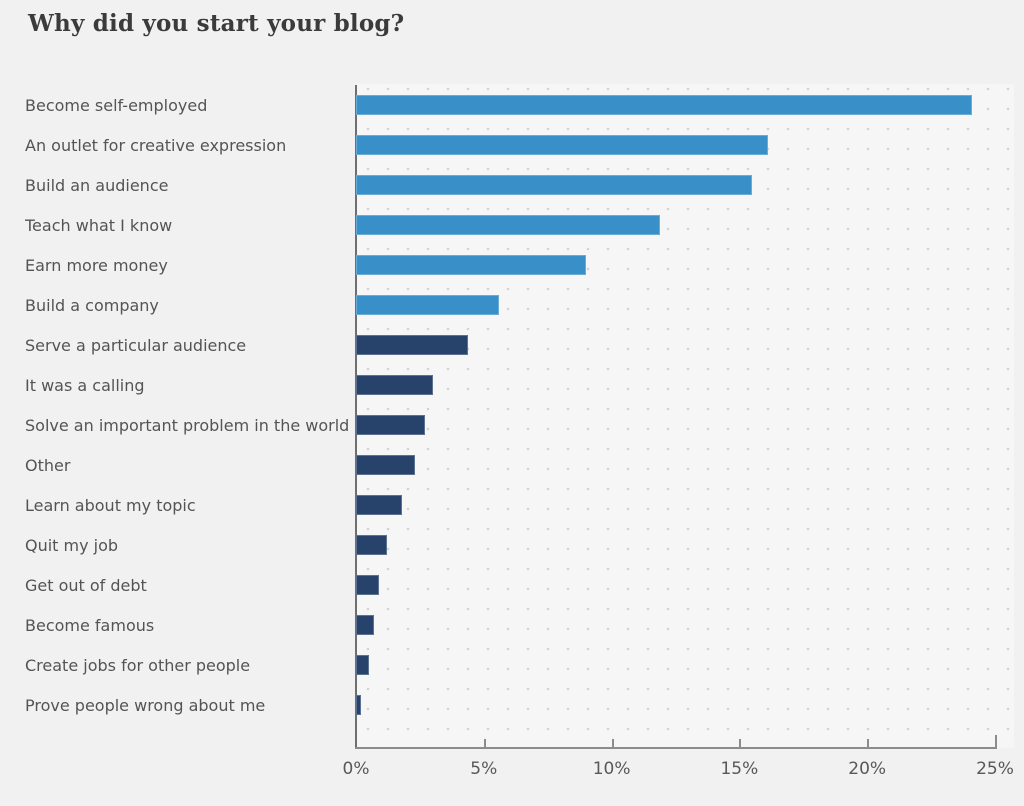  What do you see at coordinates (216, 23) in the screenshot?
I see `chart-title: Why did you start your blog?` at bounding box center [216, 23].